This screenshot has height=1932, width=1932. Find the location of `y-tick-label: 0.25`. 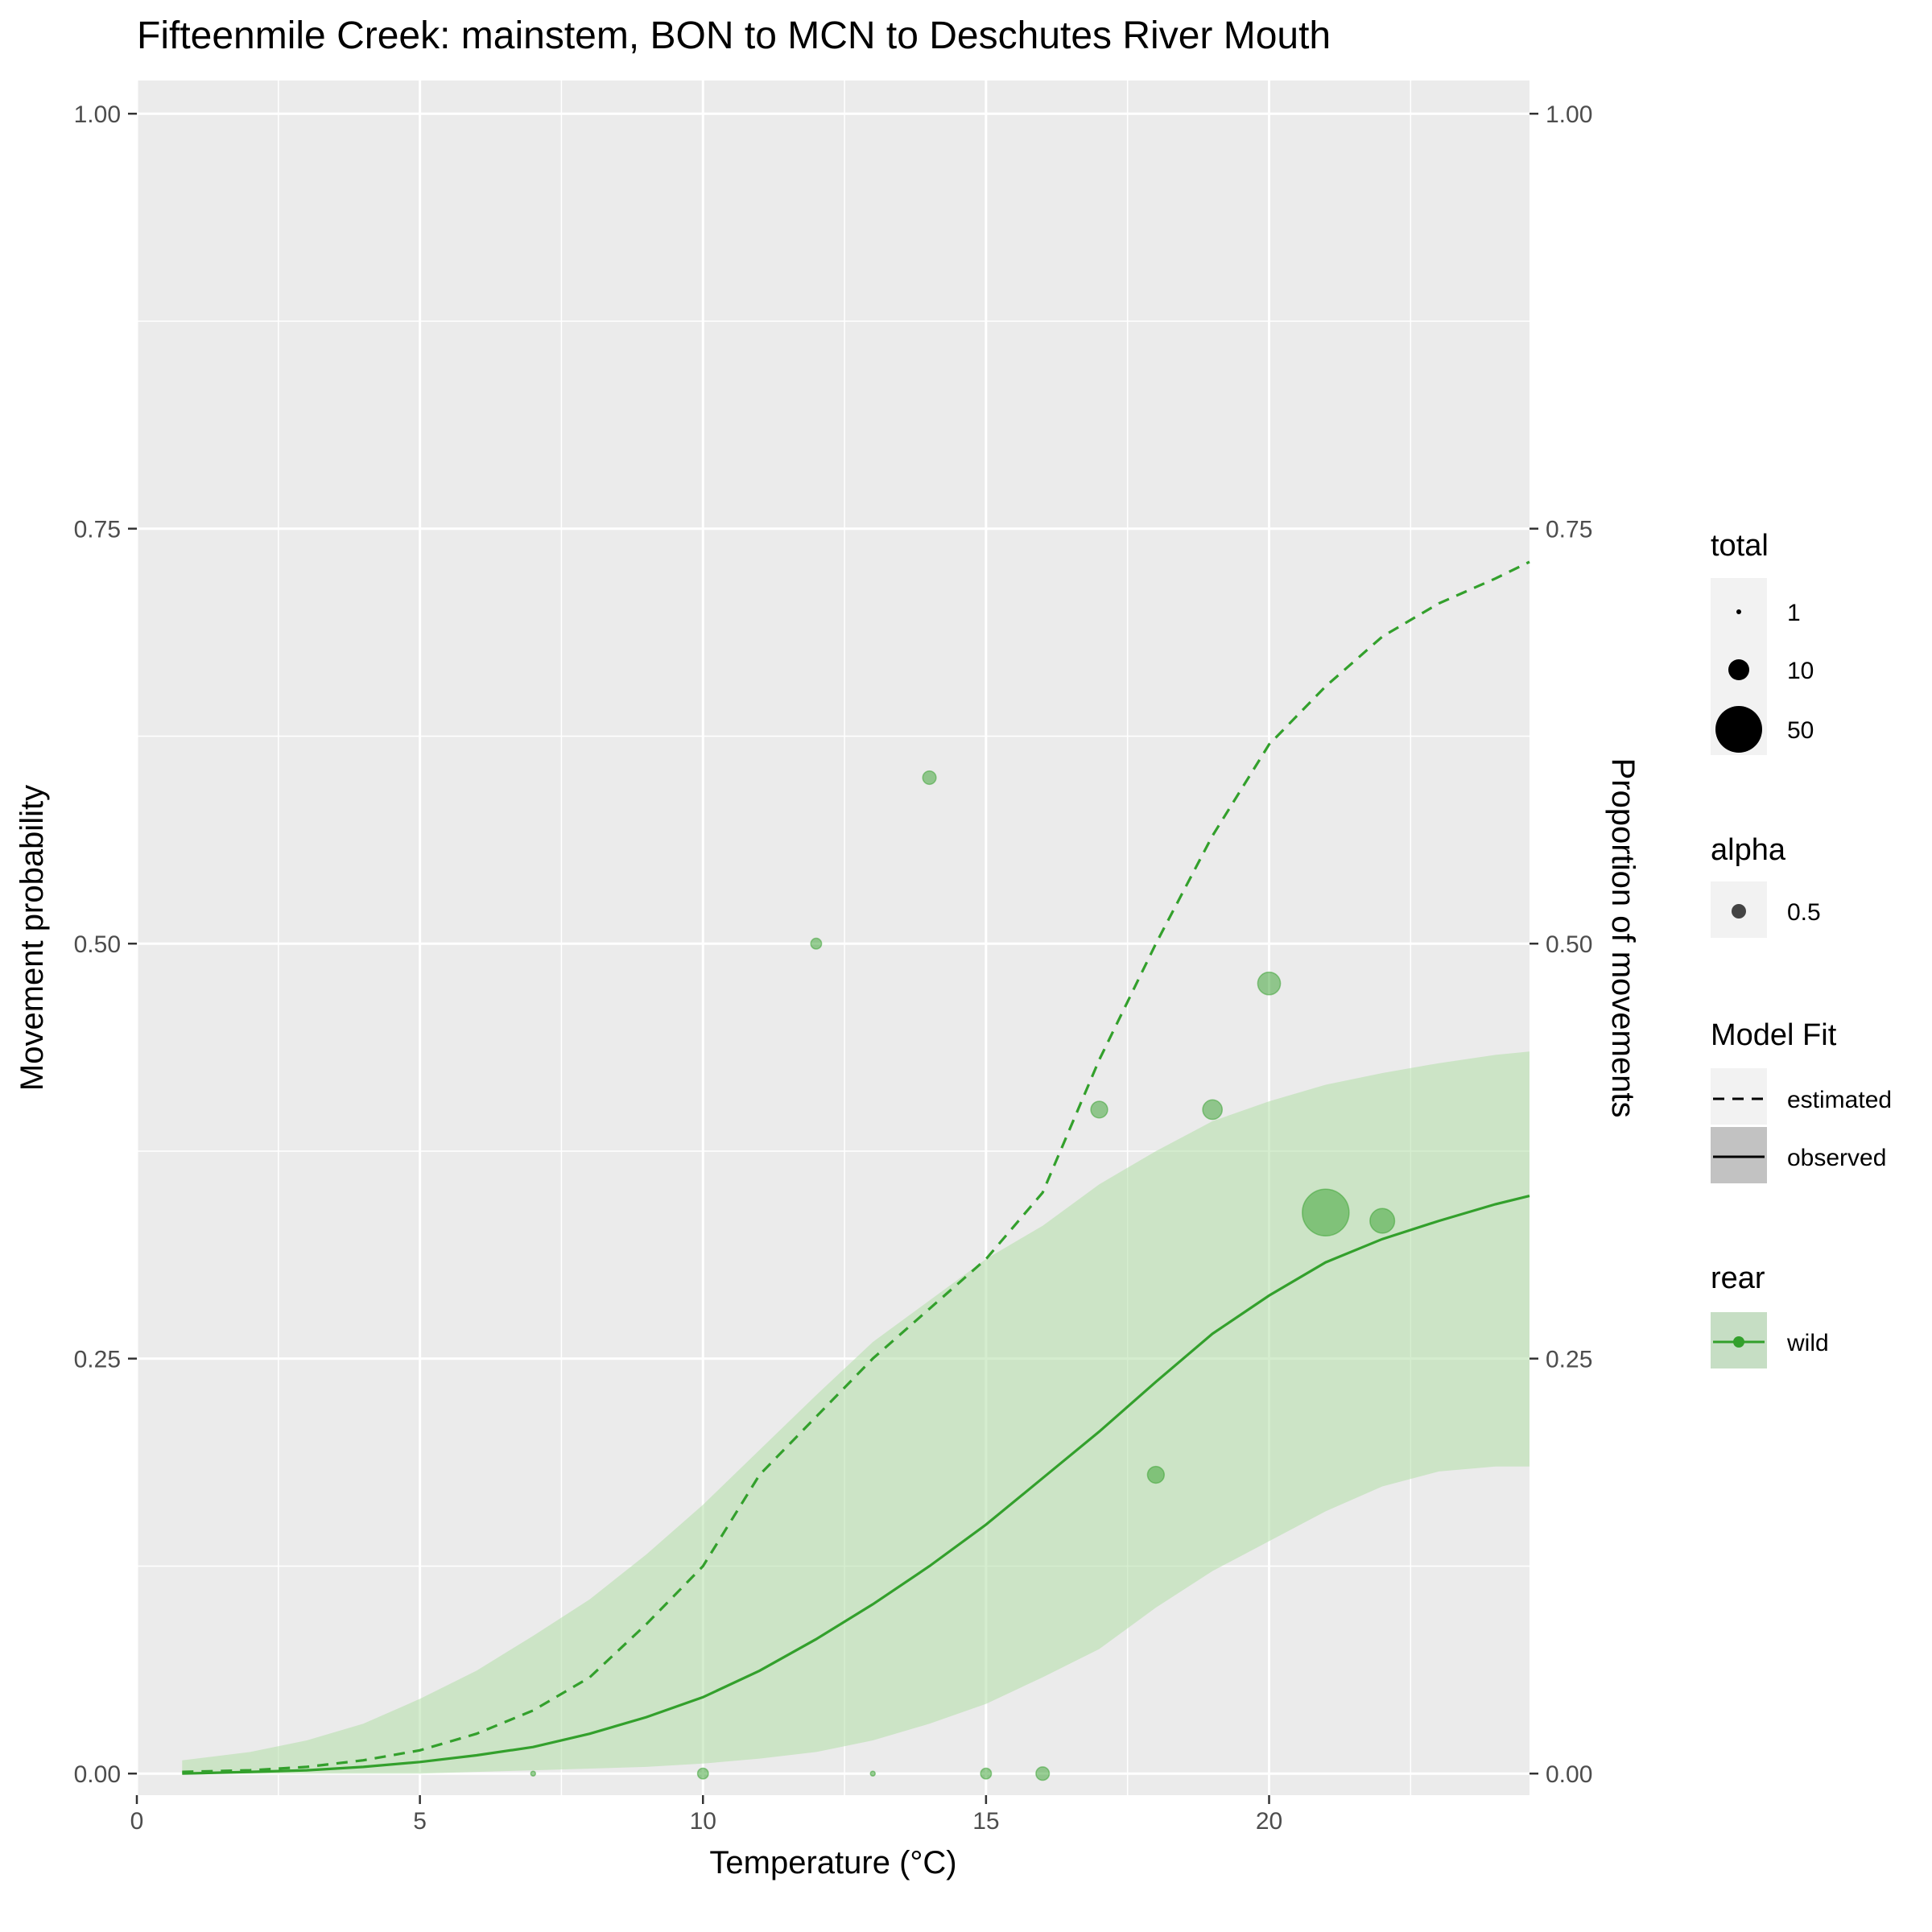

y-tick-label: 0.25 is located at coordinates (97, 1360).